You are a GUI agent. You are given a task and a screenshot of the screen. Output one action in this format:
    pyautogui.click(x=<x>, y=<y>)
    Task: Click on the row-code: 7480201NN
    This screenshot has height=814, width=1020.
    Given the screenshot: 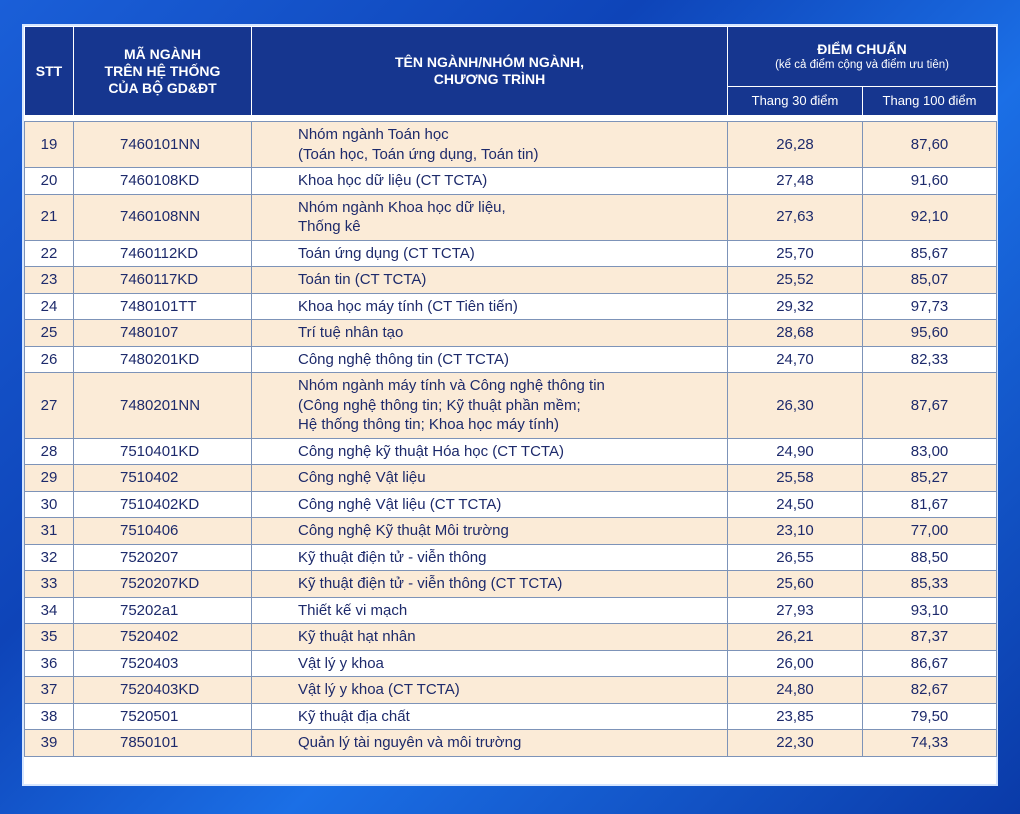 What is the action you would take?
    pyautogui.click(x=162, y=405)
    